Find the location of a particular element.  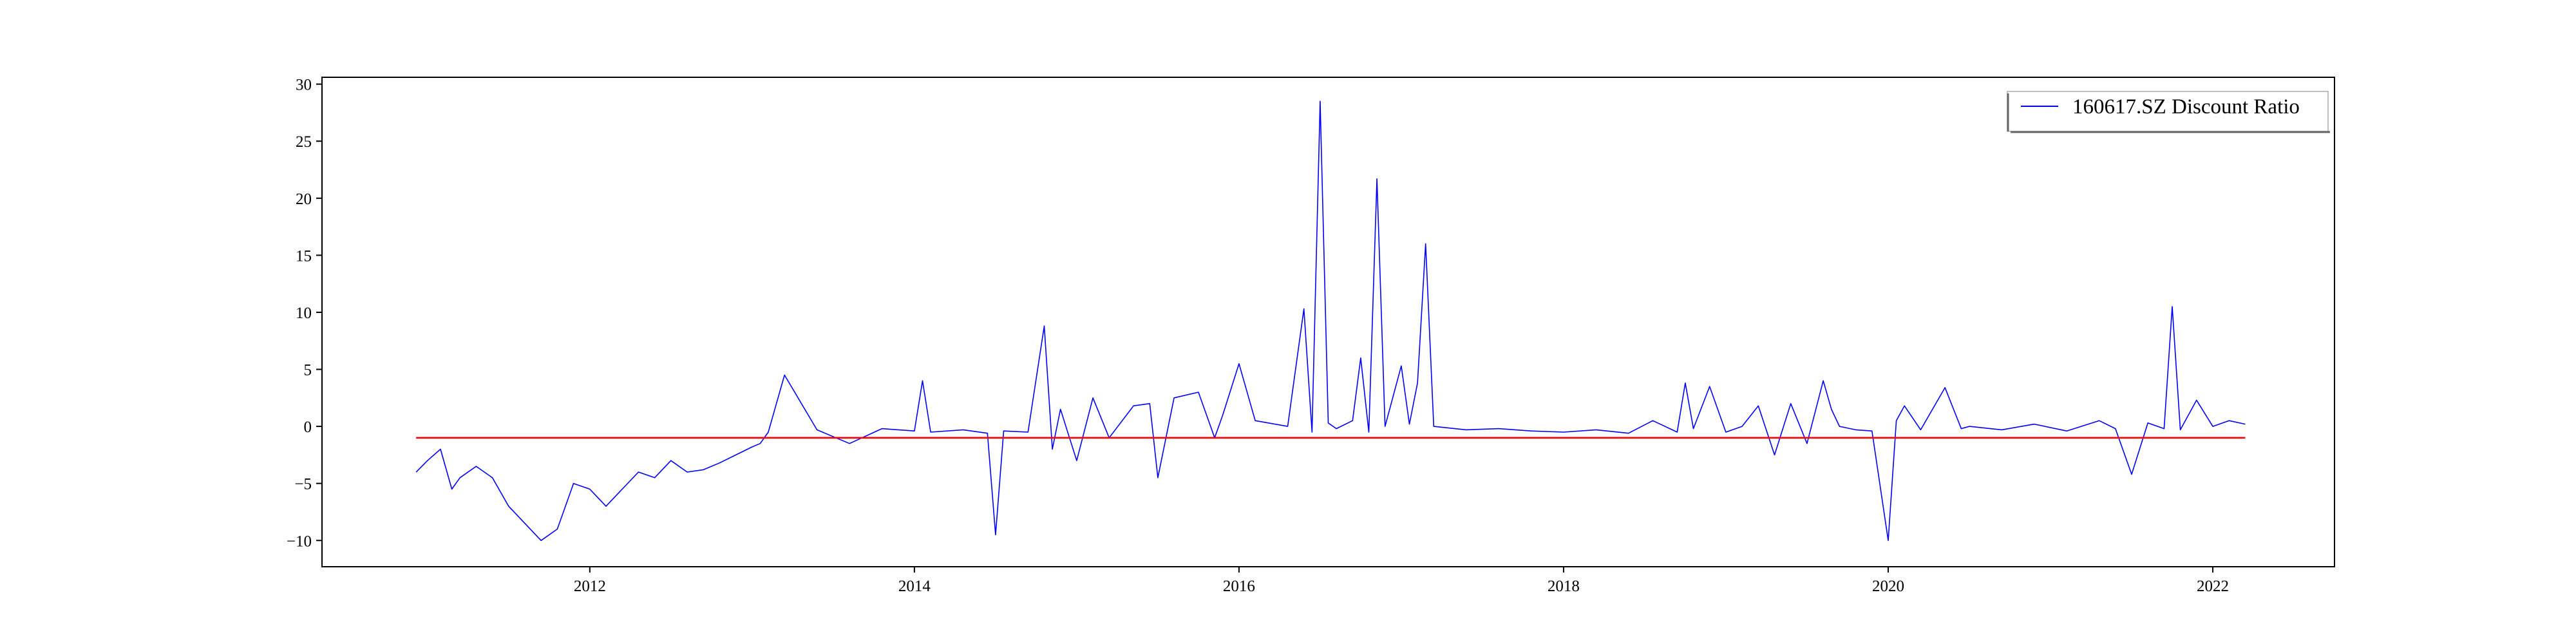

x-tick-label: 2018 is located at coordinates (1564, 587).